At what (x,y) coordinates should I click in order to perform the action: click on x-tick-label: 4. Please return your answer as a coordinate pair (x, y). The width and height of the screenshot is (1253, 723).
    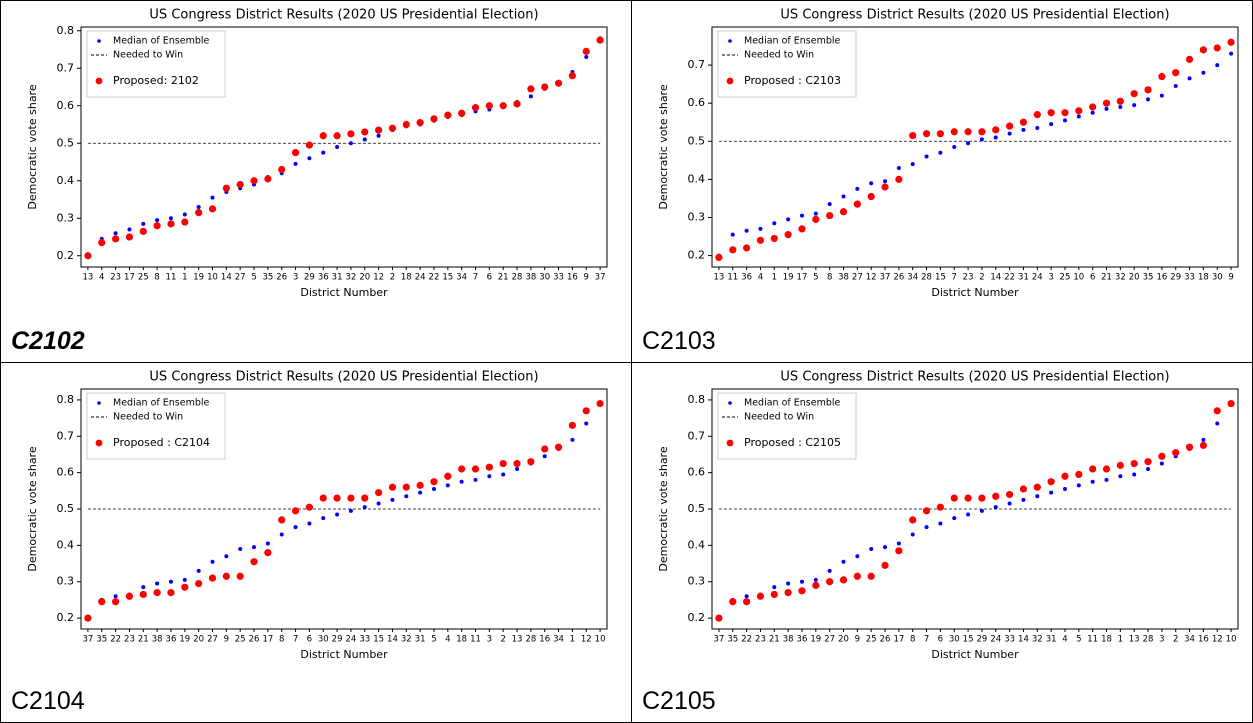
    Looking at the image, I should click on (447, 640).